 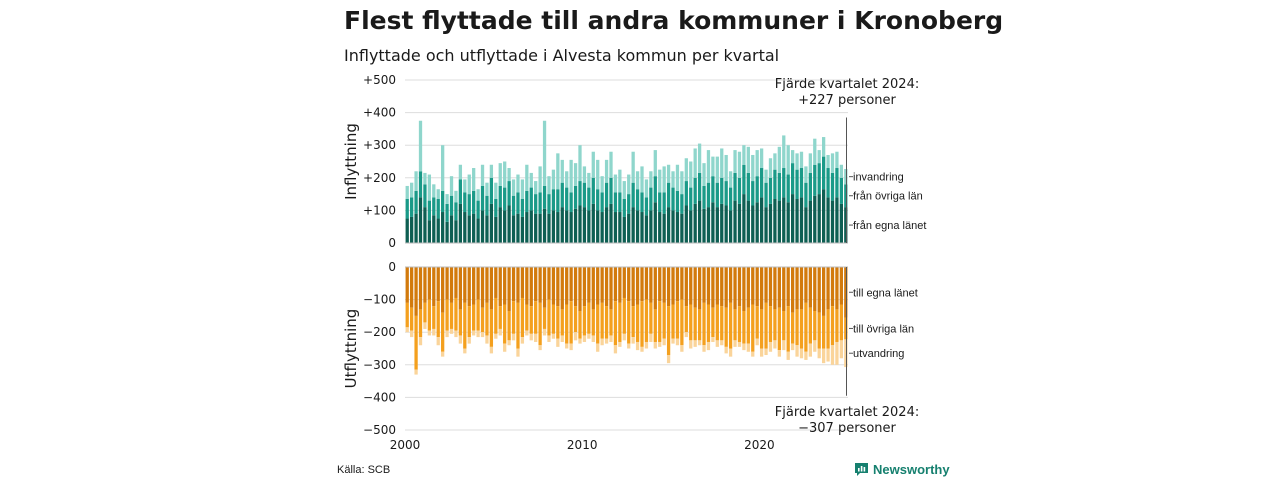 I want to click on y-tick-label-outflow: −500, so click(x=379, y=430).